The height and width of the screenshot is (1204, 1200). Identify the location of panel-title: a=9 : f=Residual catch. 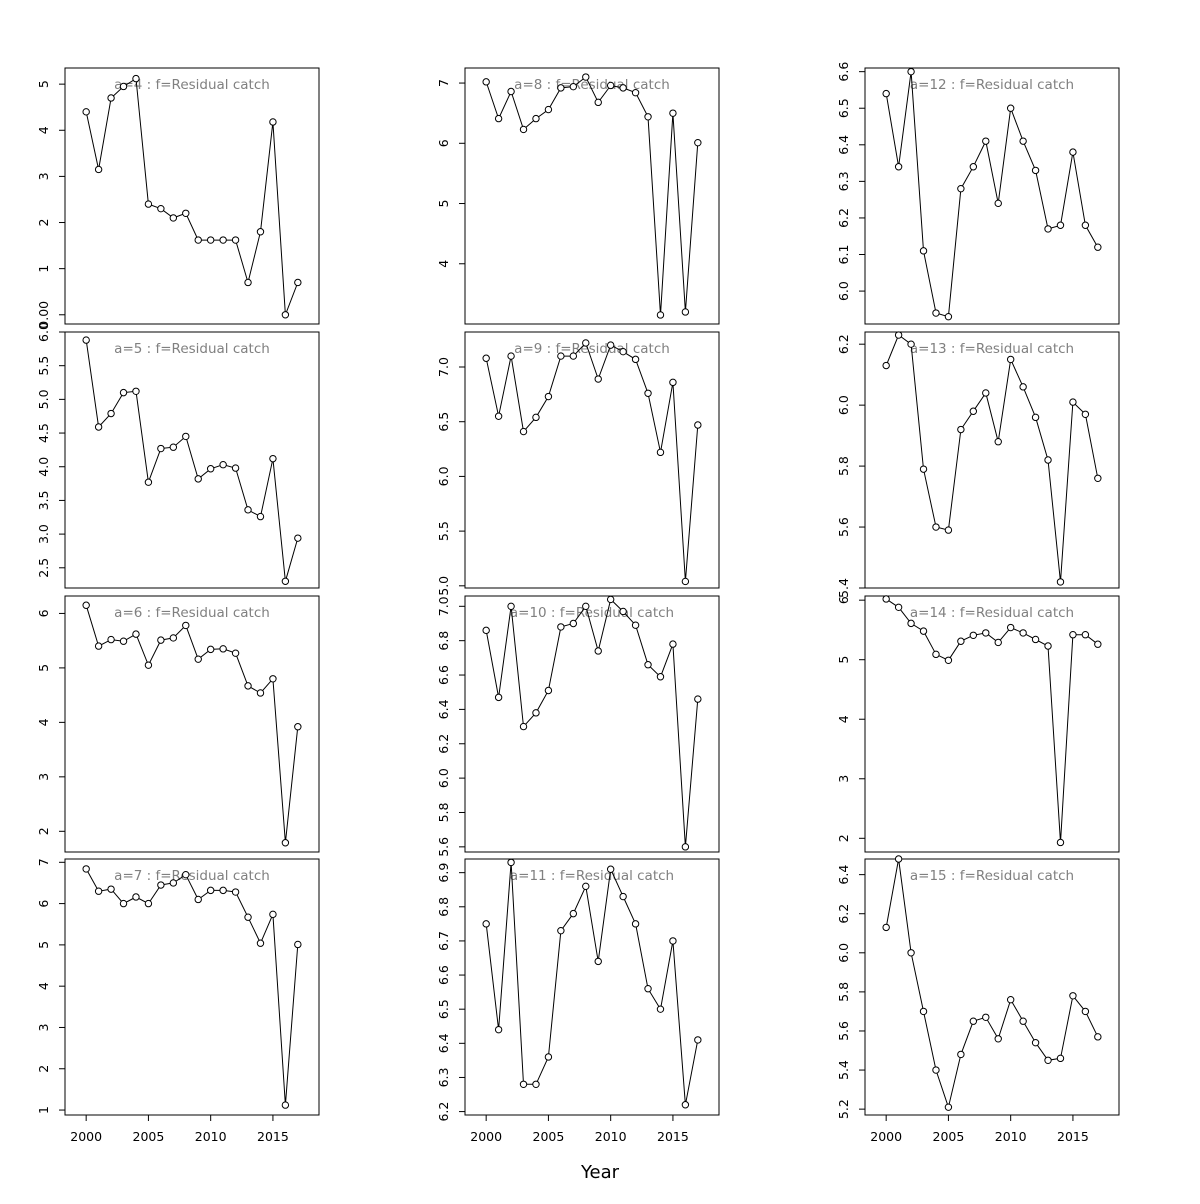
(592, 349).